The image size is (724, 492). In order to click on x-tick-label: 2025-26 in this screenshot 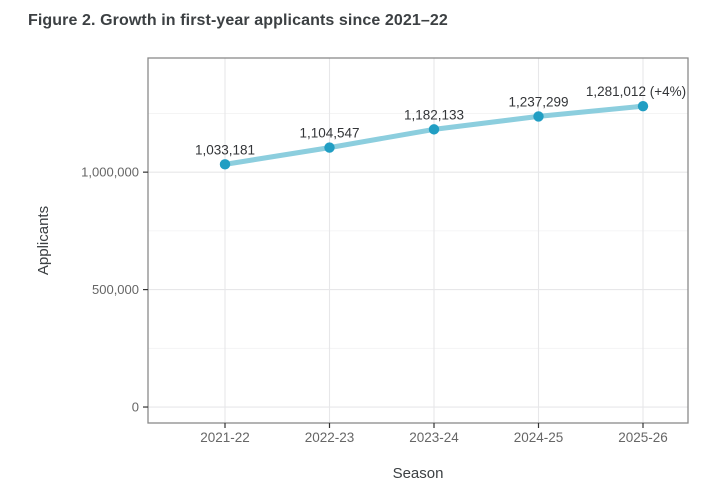, I will do `click(643, 437)`.